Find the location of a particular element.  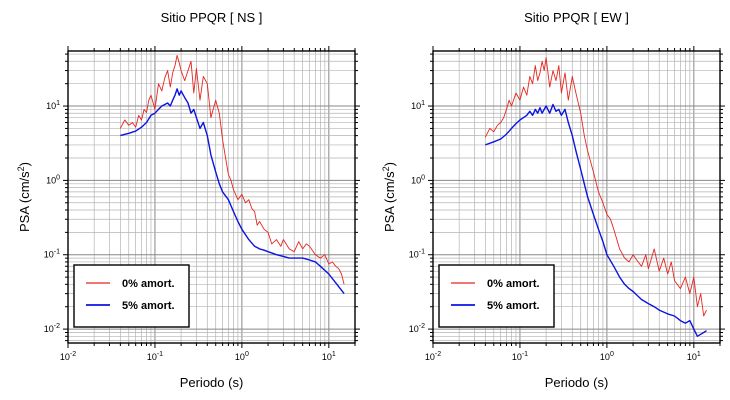

chart-title: Sitio PPQR [ EW ] is located at coordinates (576, 17).